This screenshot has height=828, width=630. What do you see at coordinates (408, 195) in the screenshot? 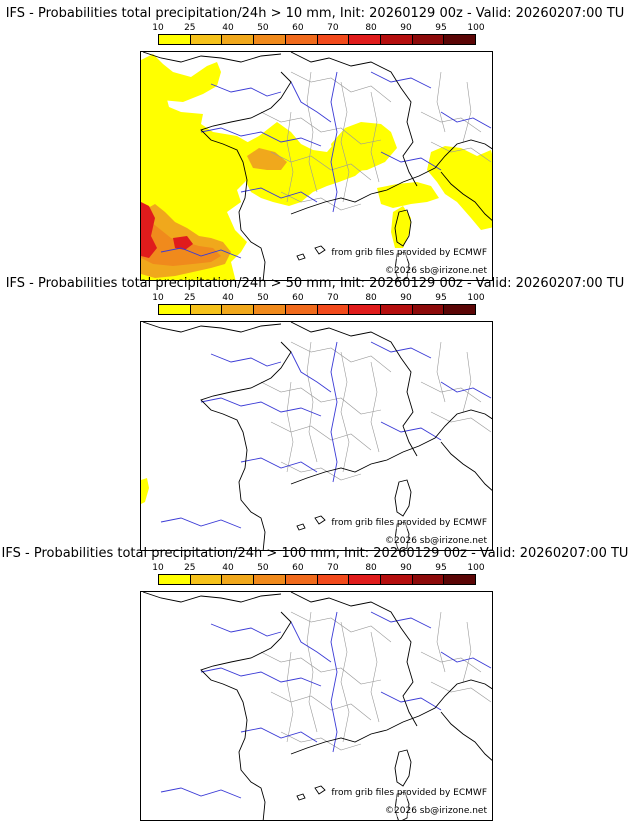
I see `precip-area-riviera` at bounding box center [408, 195].